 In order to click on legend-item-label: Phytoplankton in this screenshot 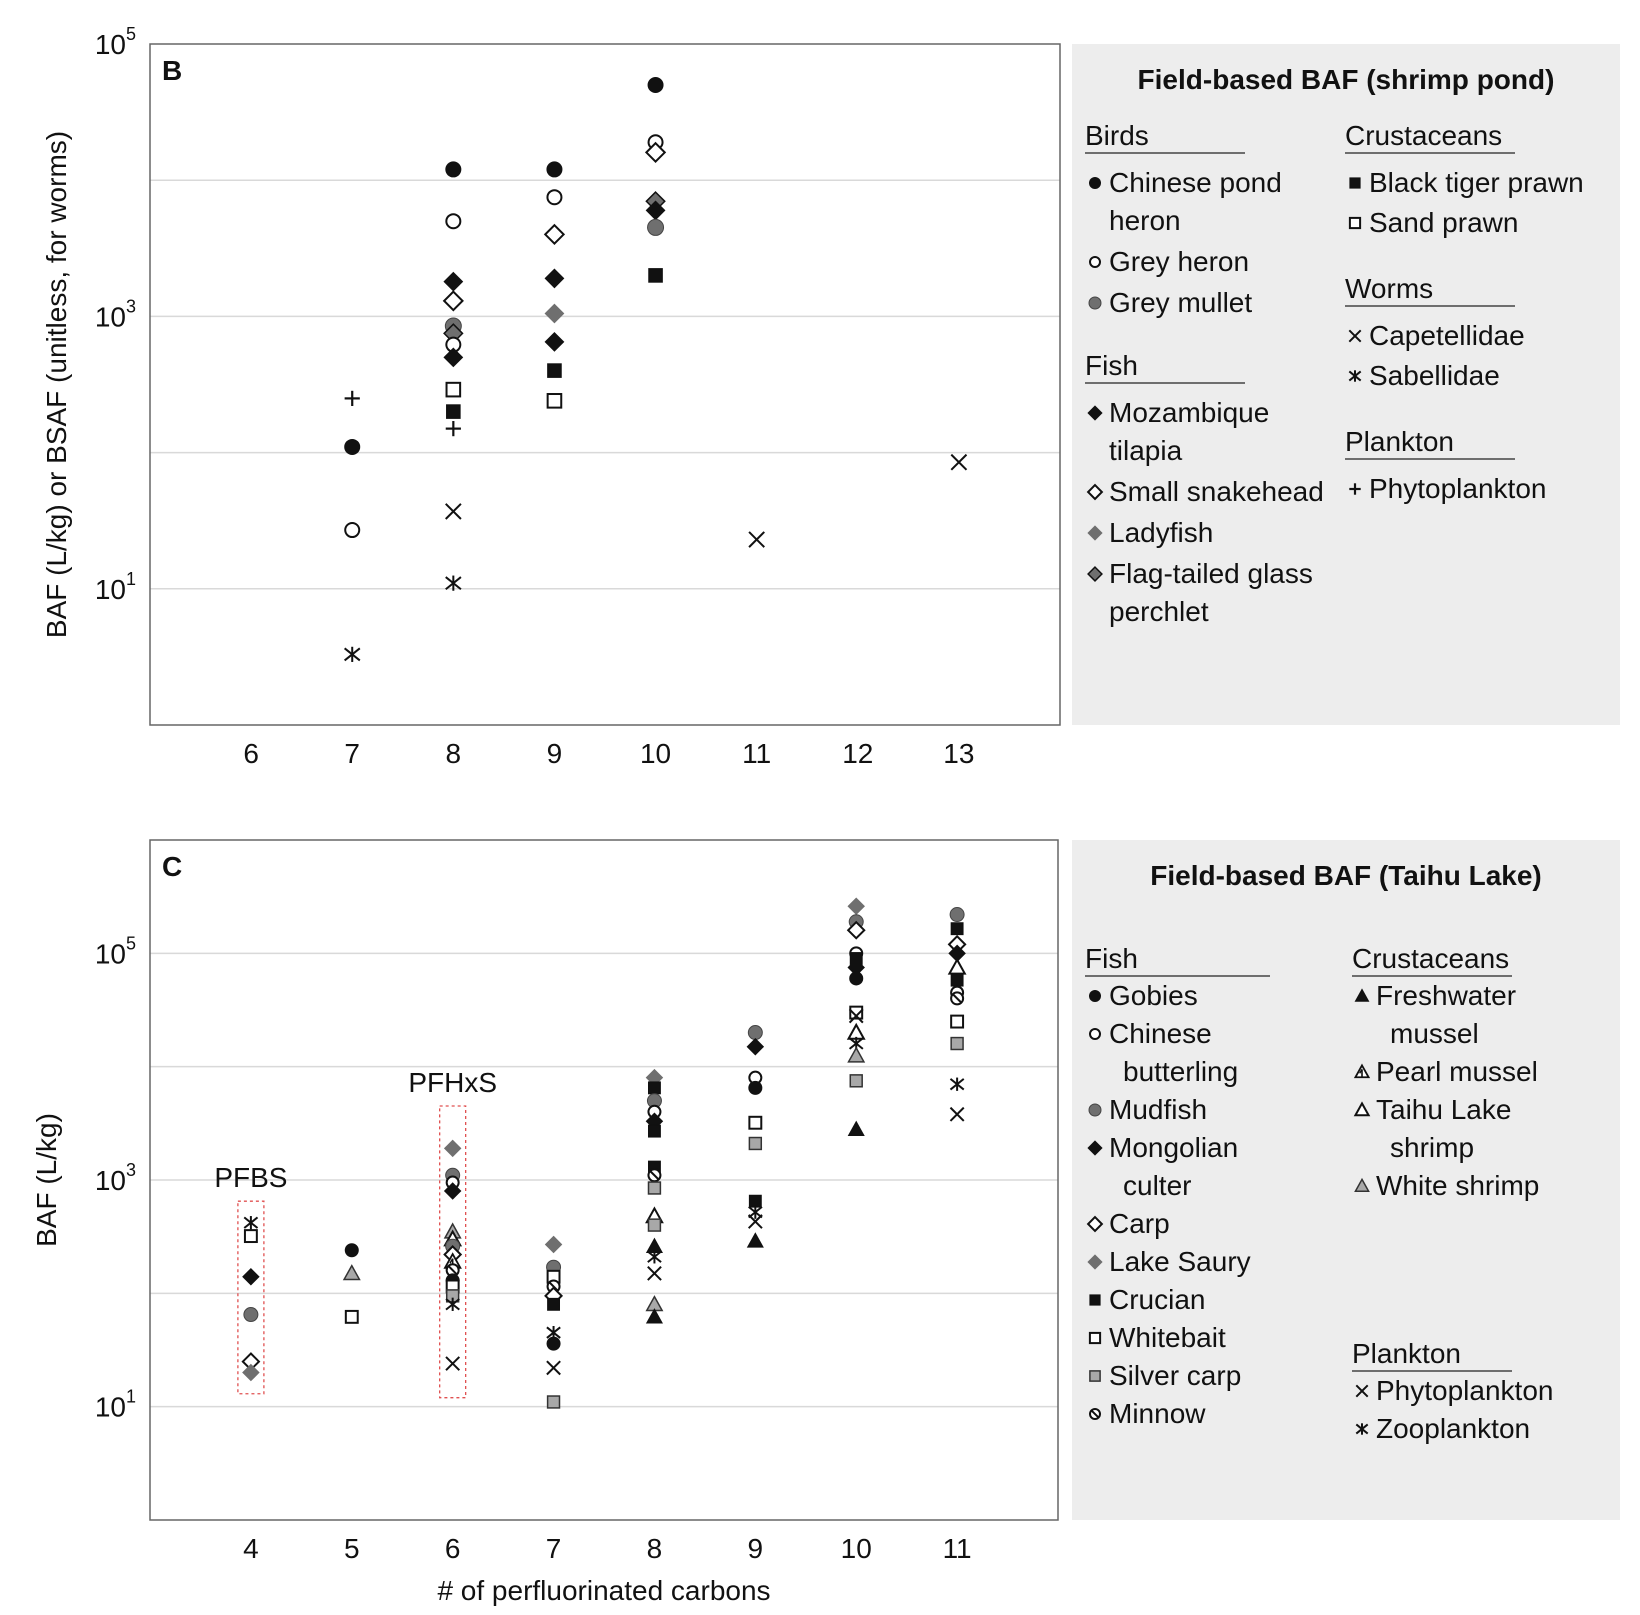, I will do `click(1457, 488)`.